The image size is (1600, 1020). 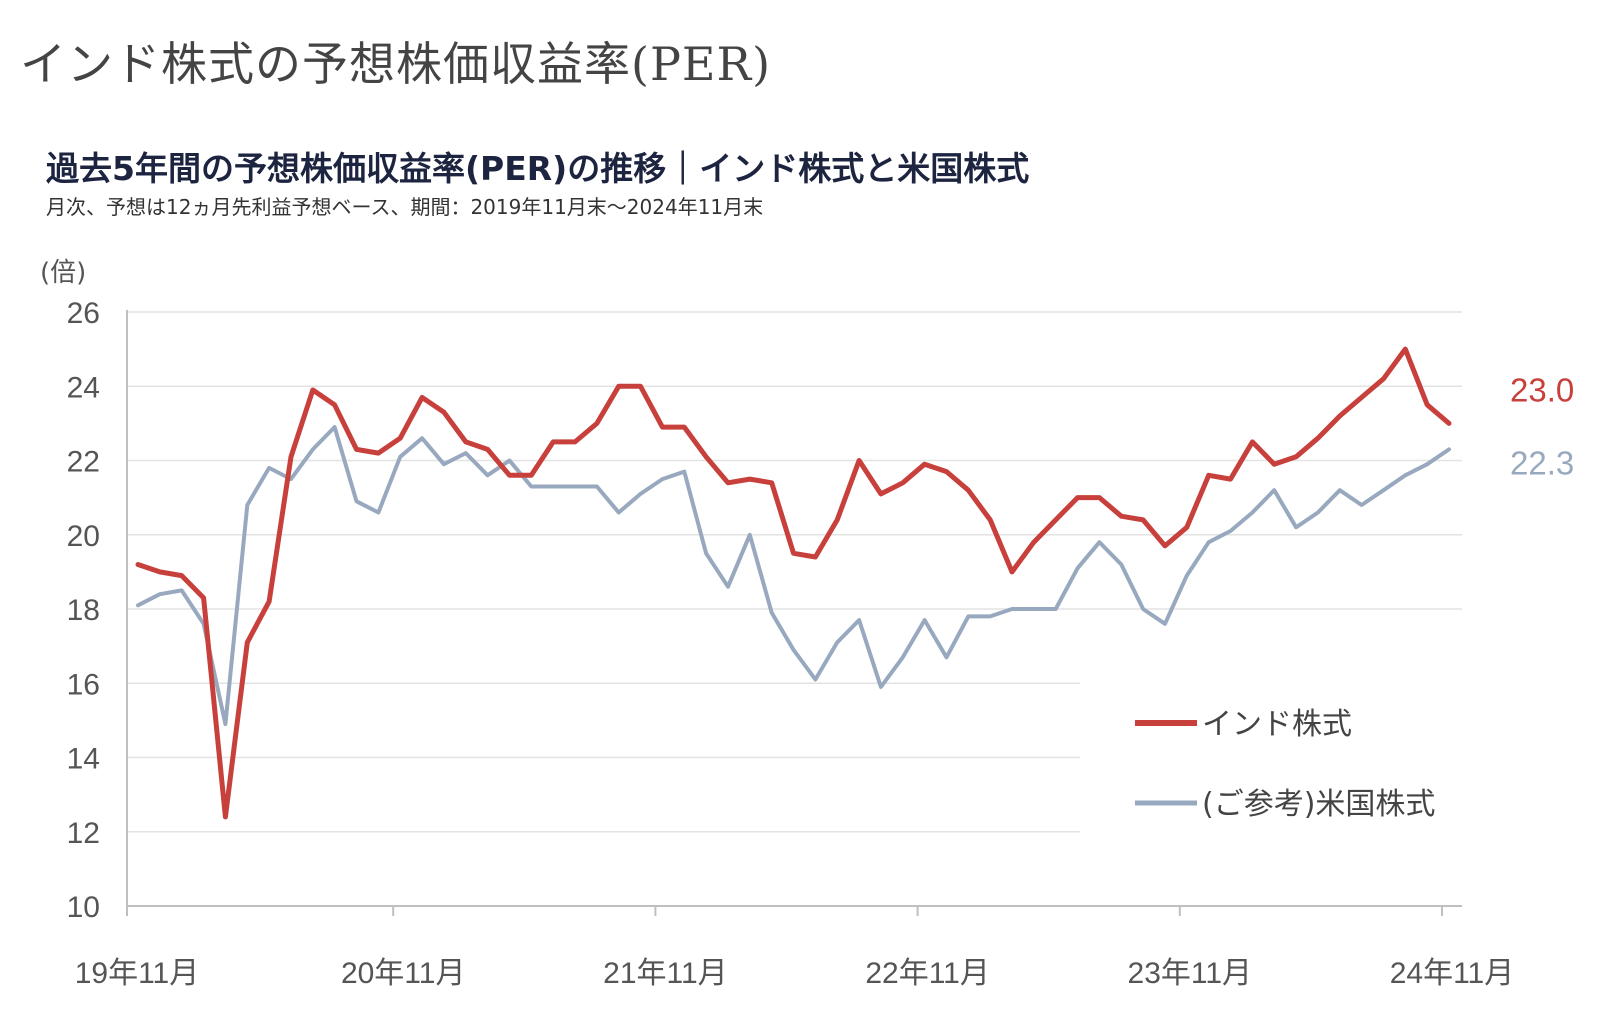 I want to click on y-tick-label: 18, so click(x=83, y=610).